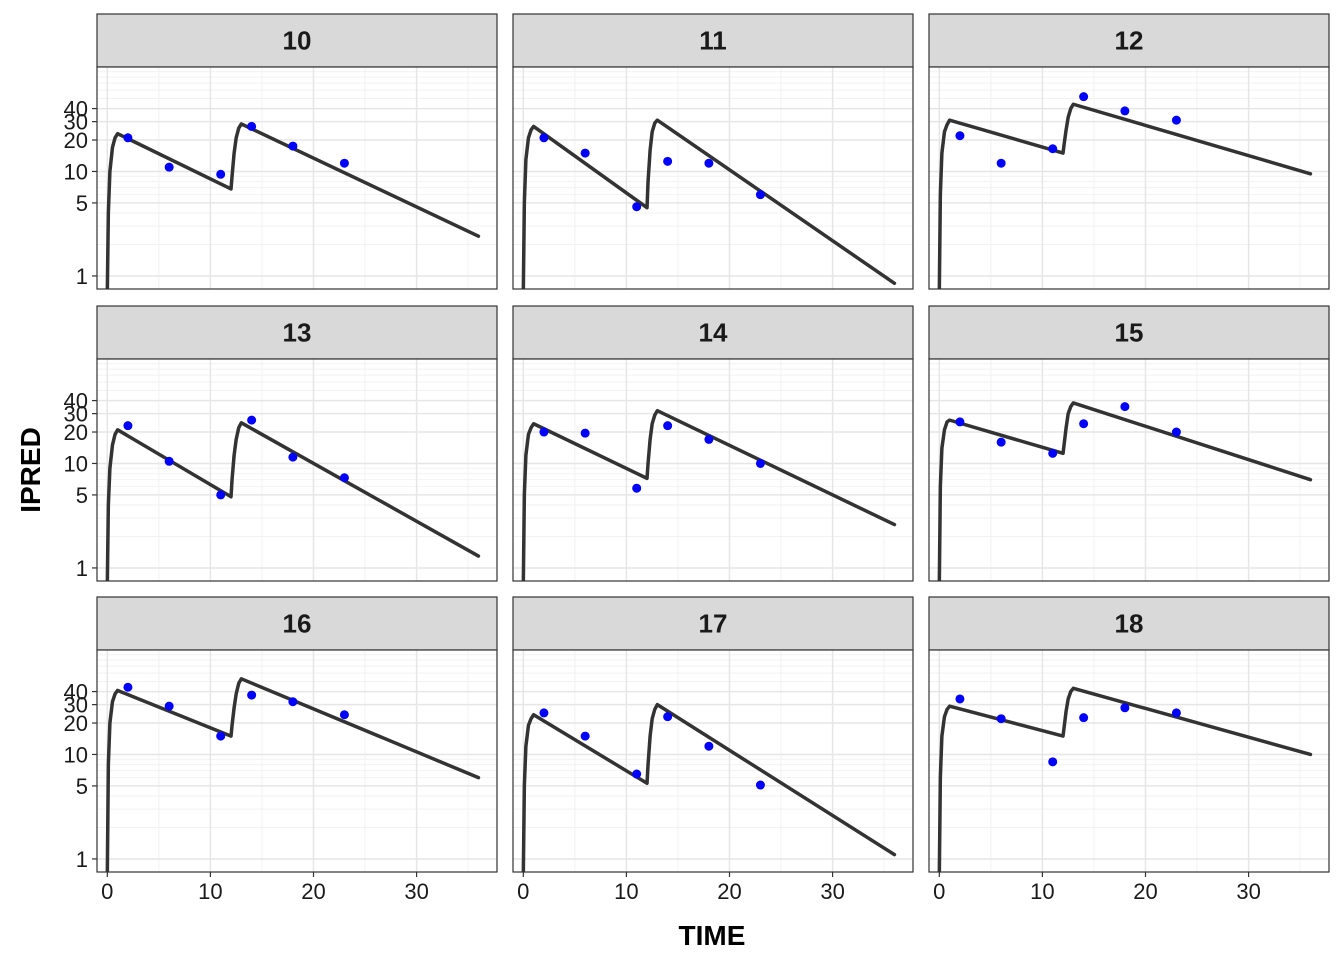 The height and width of the screenshot is (960, 1344). What do you see at coordinates (713, 624) in the screenshot?
I see `facet-strip-label: 17` at bounding box center [713, 624].